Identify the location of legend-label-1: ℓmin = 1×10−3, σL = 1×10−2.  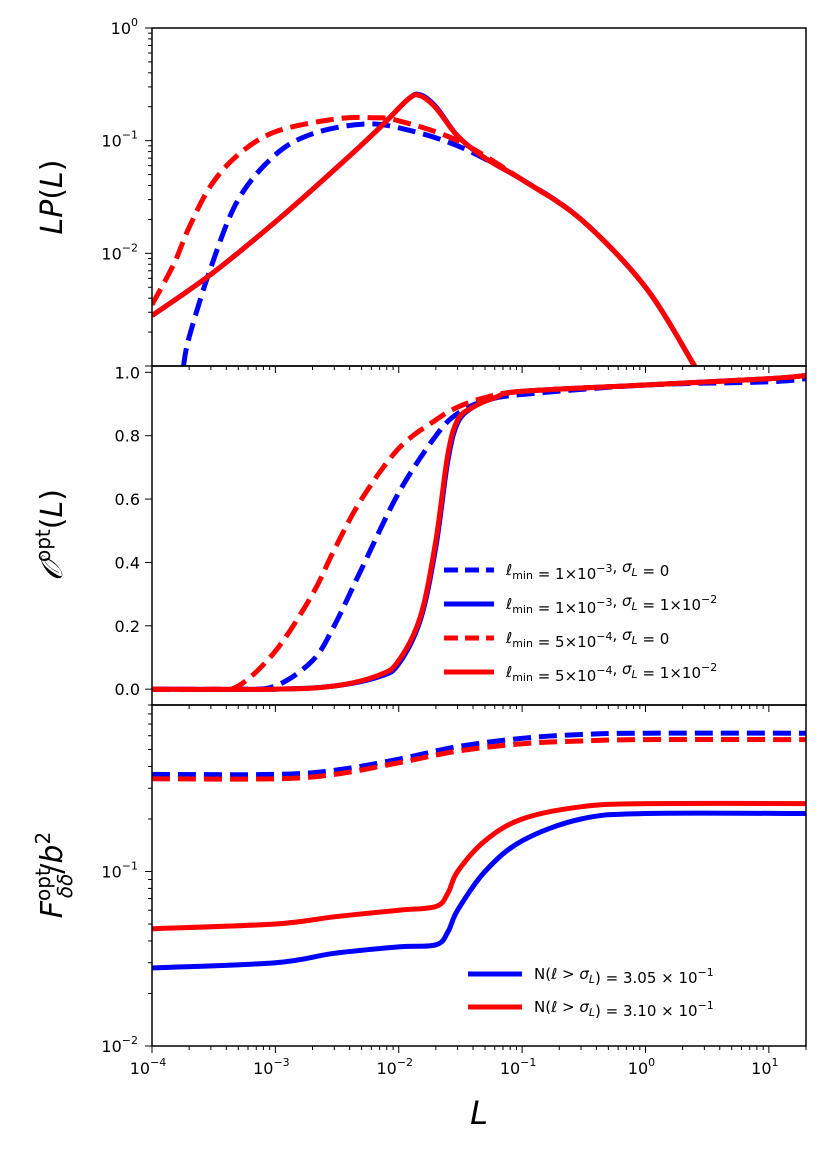
(611, 604).